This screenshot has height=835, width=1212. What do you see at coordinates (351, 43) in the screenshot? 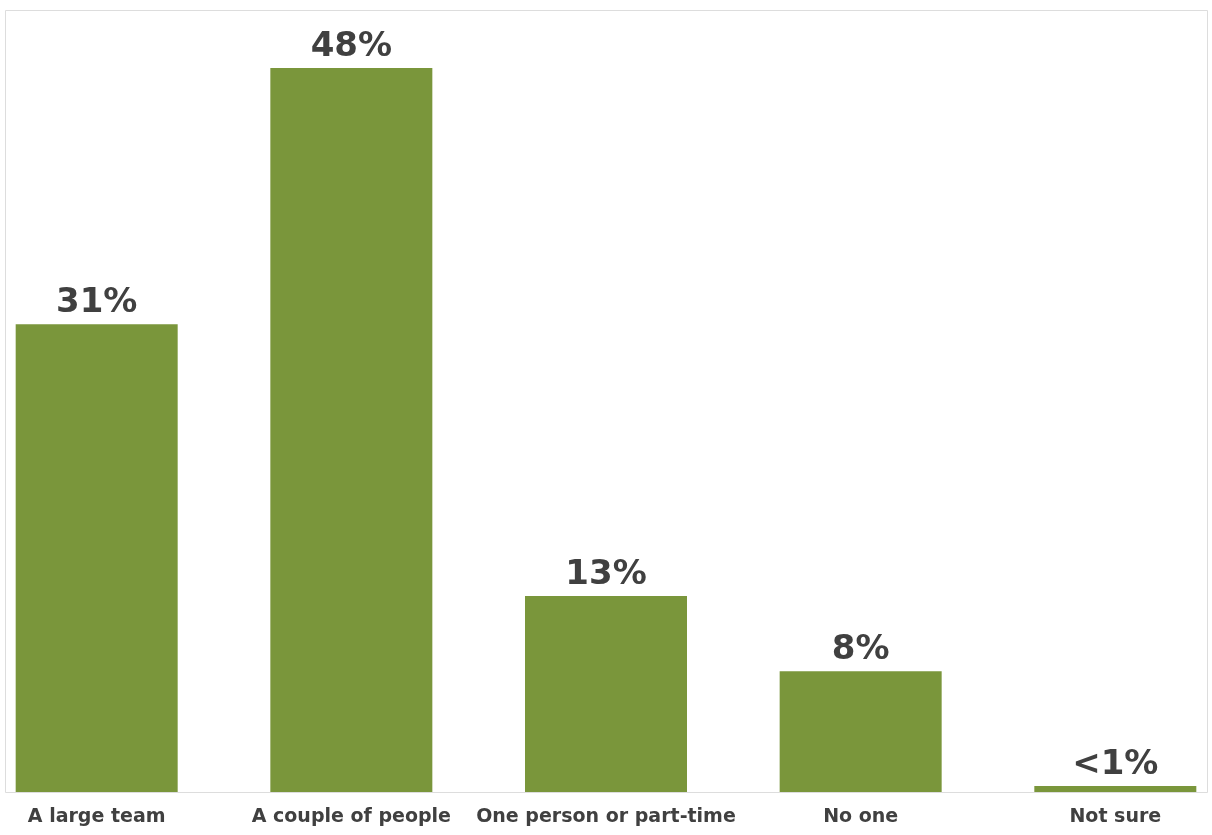
I see `data-label: 48%` at bounding box center [351, 43].